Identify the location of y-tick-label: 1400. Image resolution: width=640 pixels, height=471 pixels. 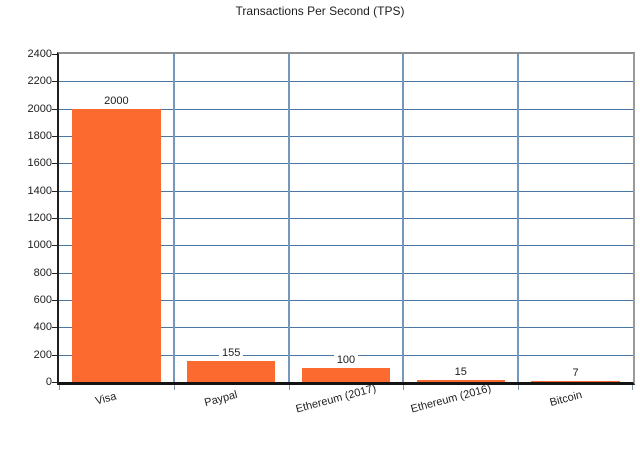
(39, 190).